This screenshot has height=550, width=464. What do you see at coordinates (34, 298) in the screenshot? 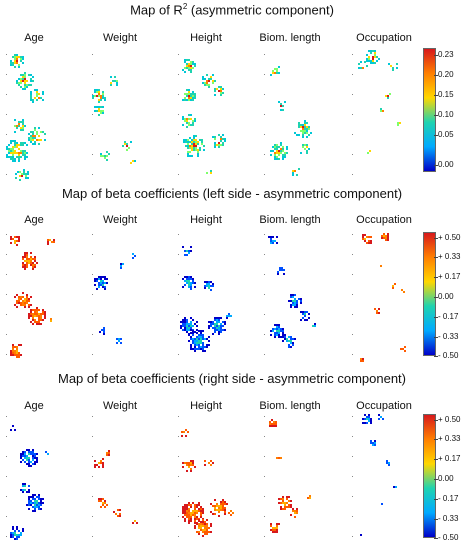
I see `map-left-age` at bounding box center [34, 298].